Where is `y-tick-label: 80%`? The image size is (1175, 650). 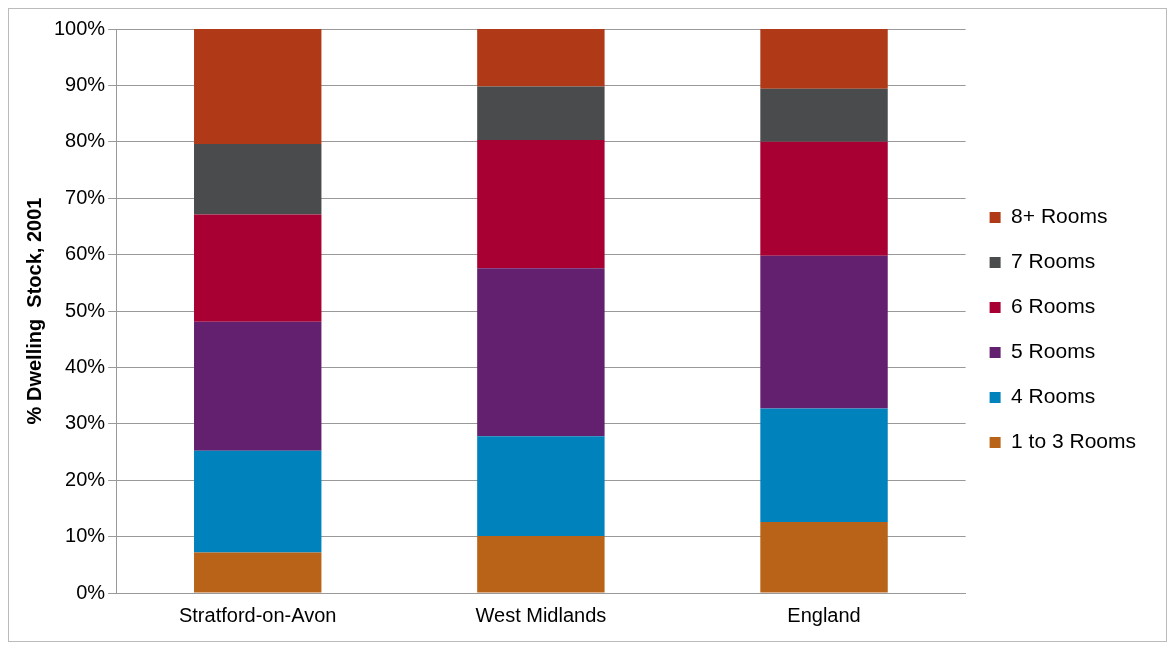
y-tick-label: 80% is located at coordinates (85, 140).